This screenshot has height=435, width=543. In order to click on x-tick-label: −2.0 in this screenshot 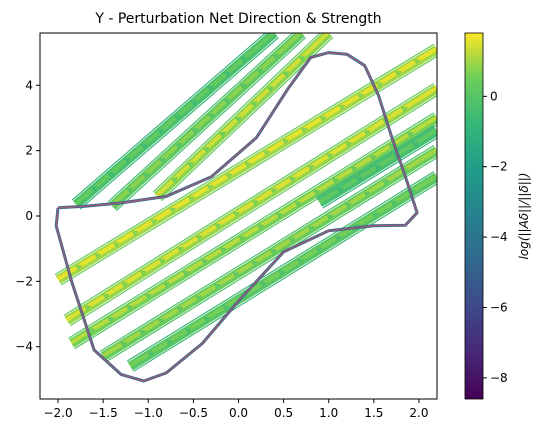, I will do `click(57, 413)`.